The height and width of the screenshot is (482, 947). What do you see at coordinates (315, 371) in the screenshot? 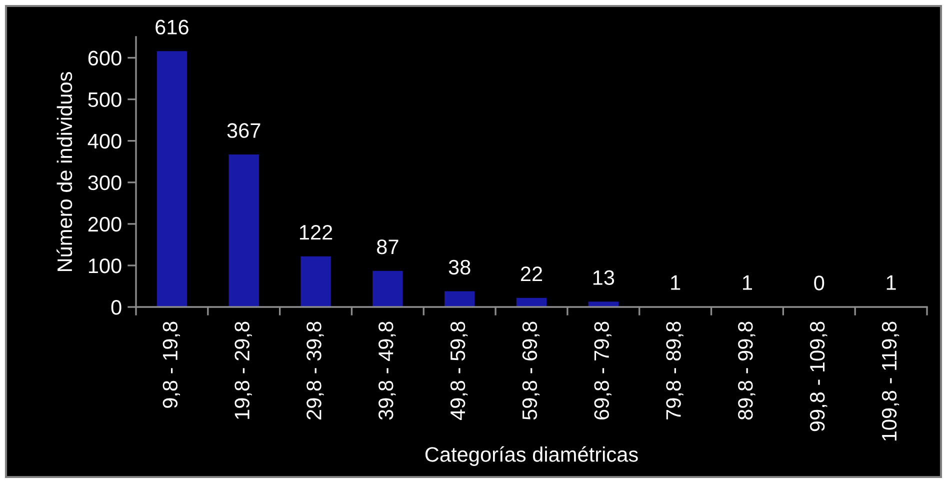
I see `x-tick-label: 29,8 - 39,8` at bounding box center [315, 371].